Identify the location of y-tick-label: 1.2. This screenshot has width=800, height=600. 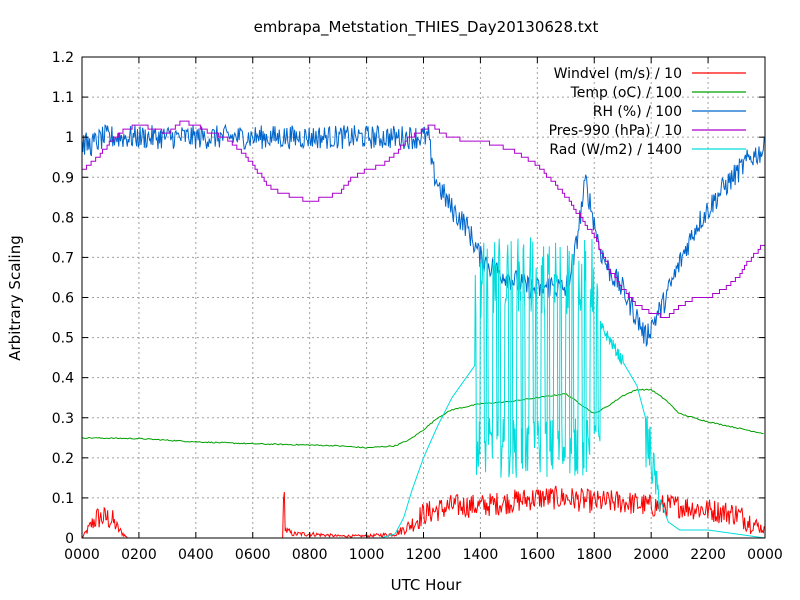
(63, 58).